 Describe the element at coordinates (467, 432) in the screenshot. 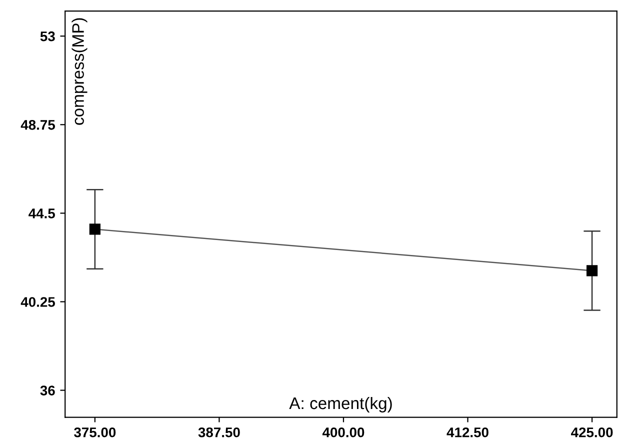

I see `x-tick-label: 412.50` at that location.